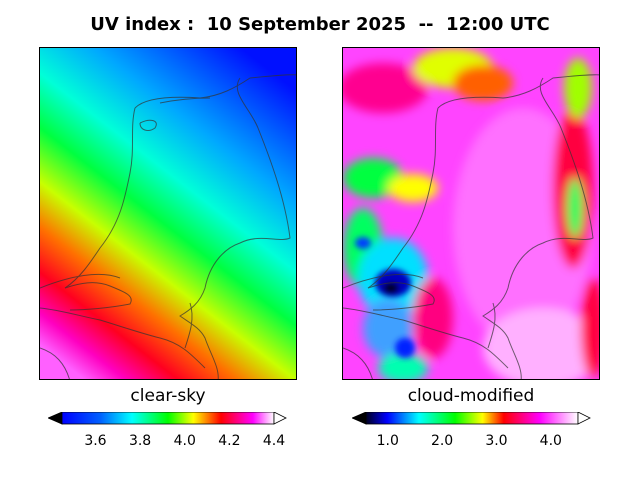 This screenshot has height=480, width=640. I want to click on cbar1-min-arrow, so click(55, 418).